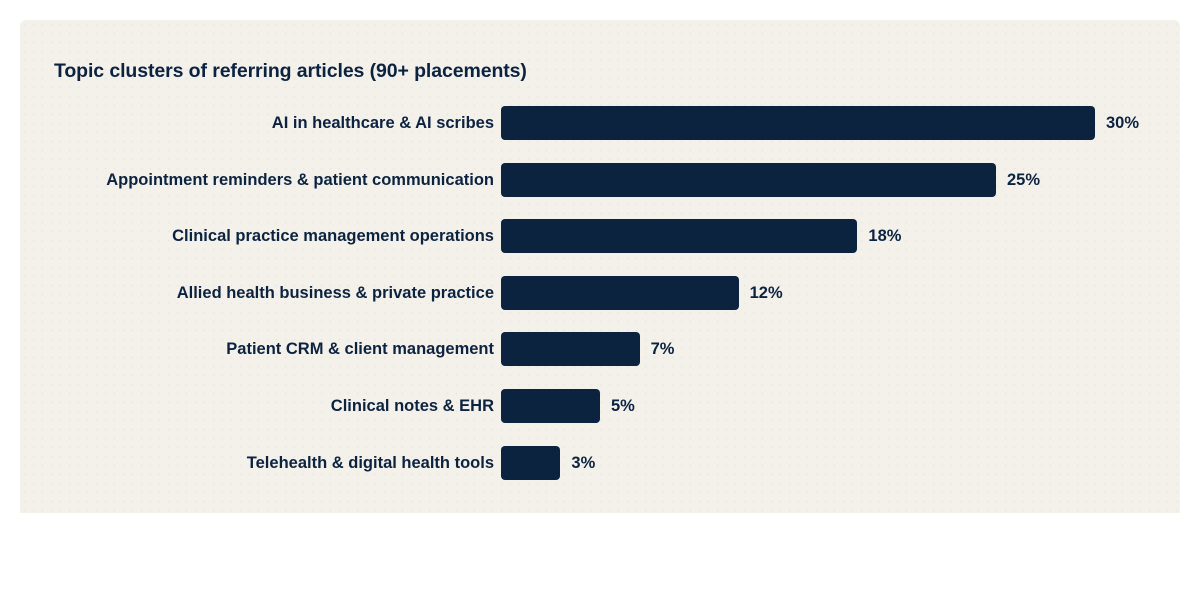 The height and width of the screenshot is (600, 1200). Describe the element at coordinates (370, 462) in the screenshot. I see `category-label: Telehealth & digital health tools` at that location.